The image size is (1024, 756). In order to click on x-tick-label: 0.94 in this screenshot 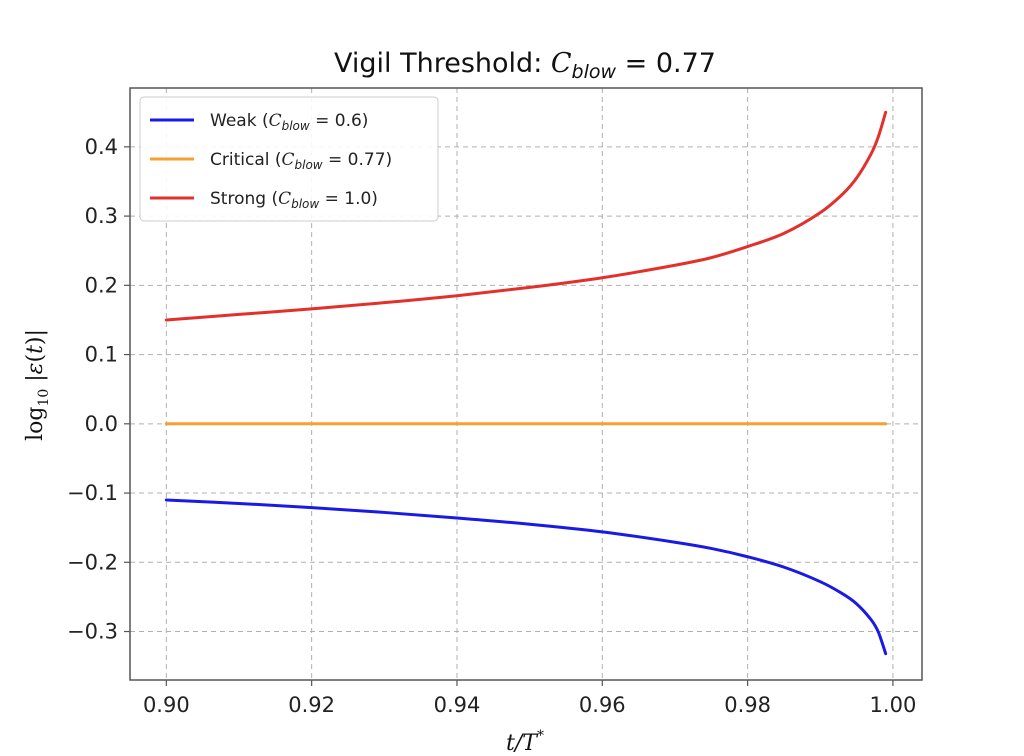, I will do `click(457, 705)`.